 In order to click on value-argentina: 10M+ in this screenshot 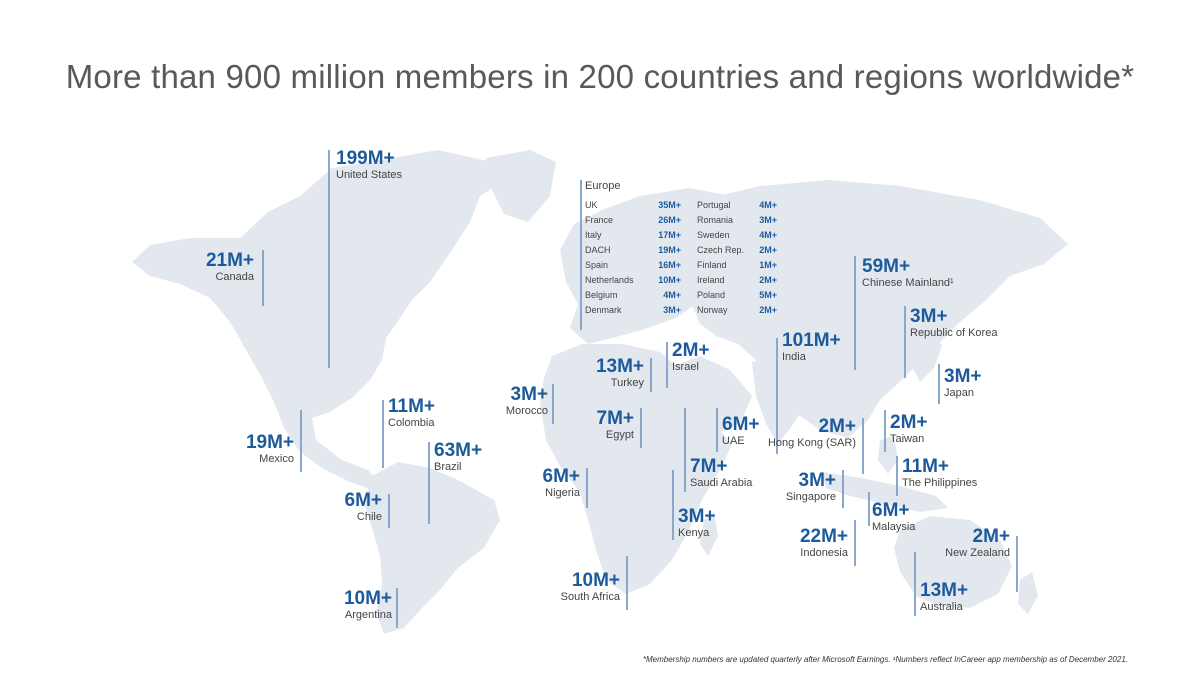, I will do `click(367, 598)`.